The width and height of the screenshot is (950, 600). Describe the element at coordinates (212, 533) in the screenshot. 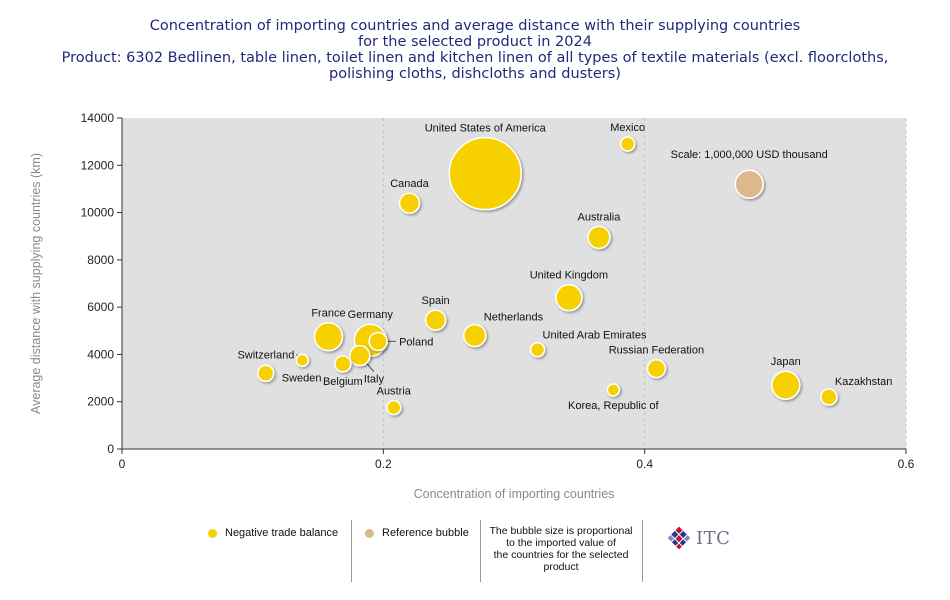

I see `negative-dot-icon` at that location.